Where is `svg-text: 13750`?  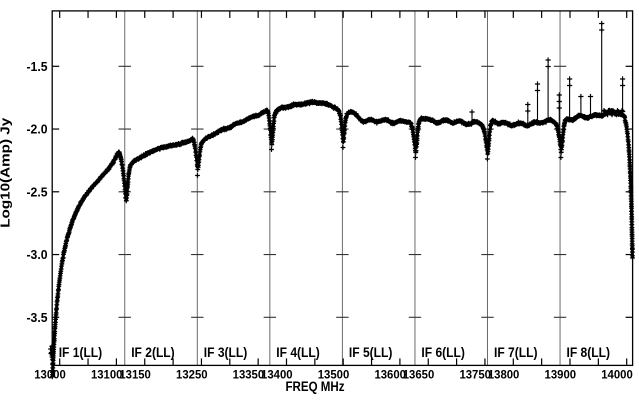
svg-text: 13750 is located at coordinates (475, 375).